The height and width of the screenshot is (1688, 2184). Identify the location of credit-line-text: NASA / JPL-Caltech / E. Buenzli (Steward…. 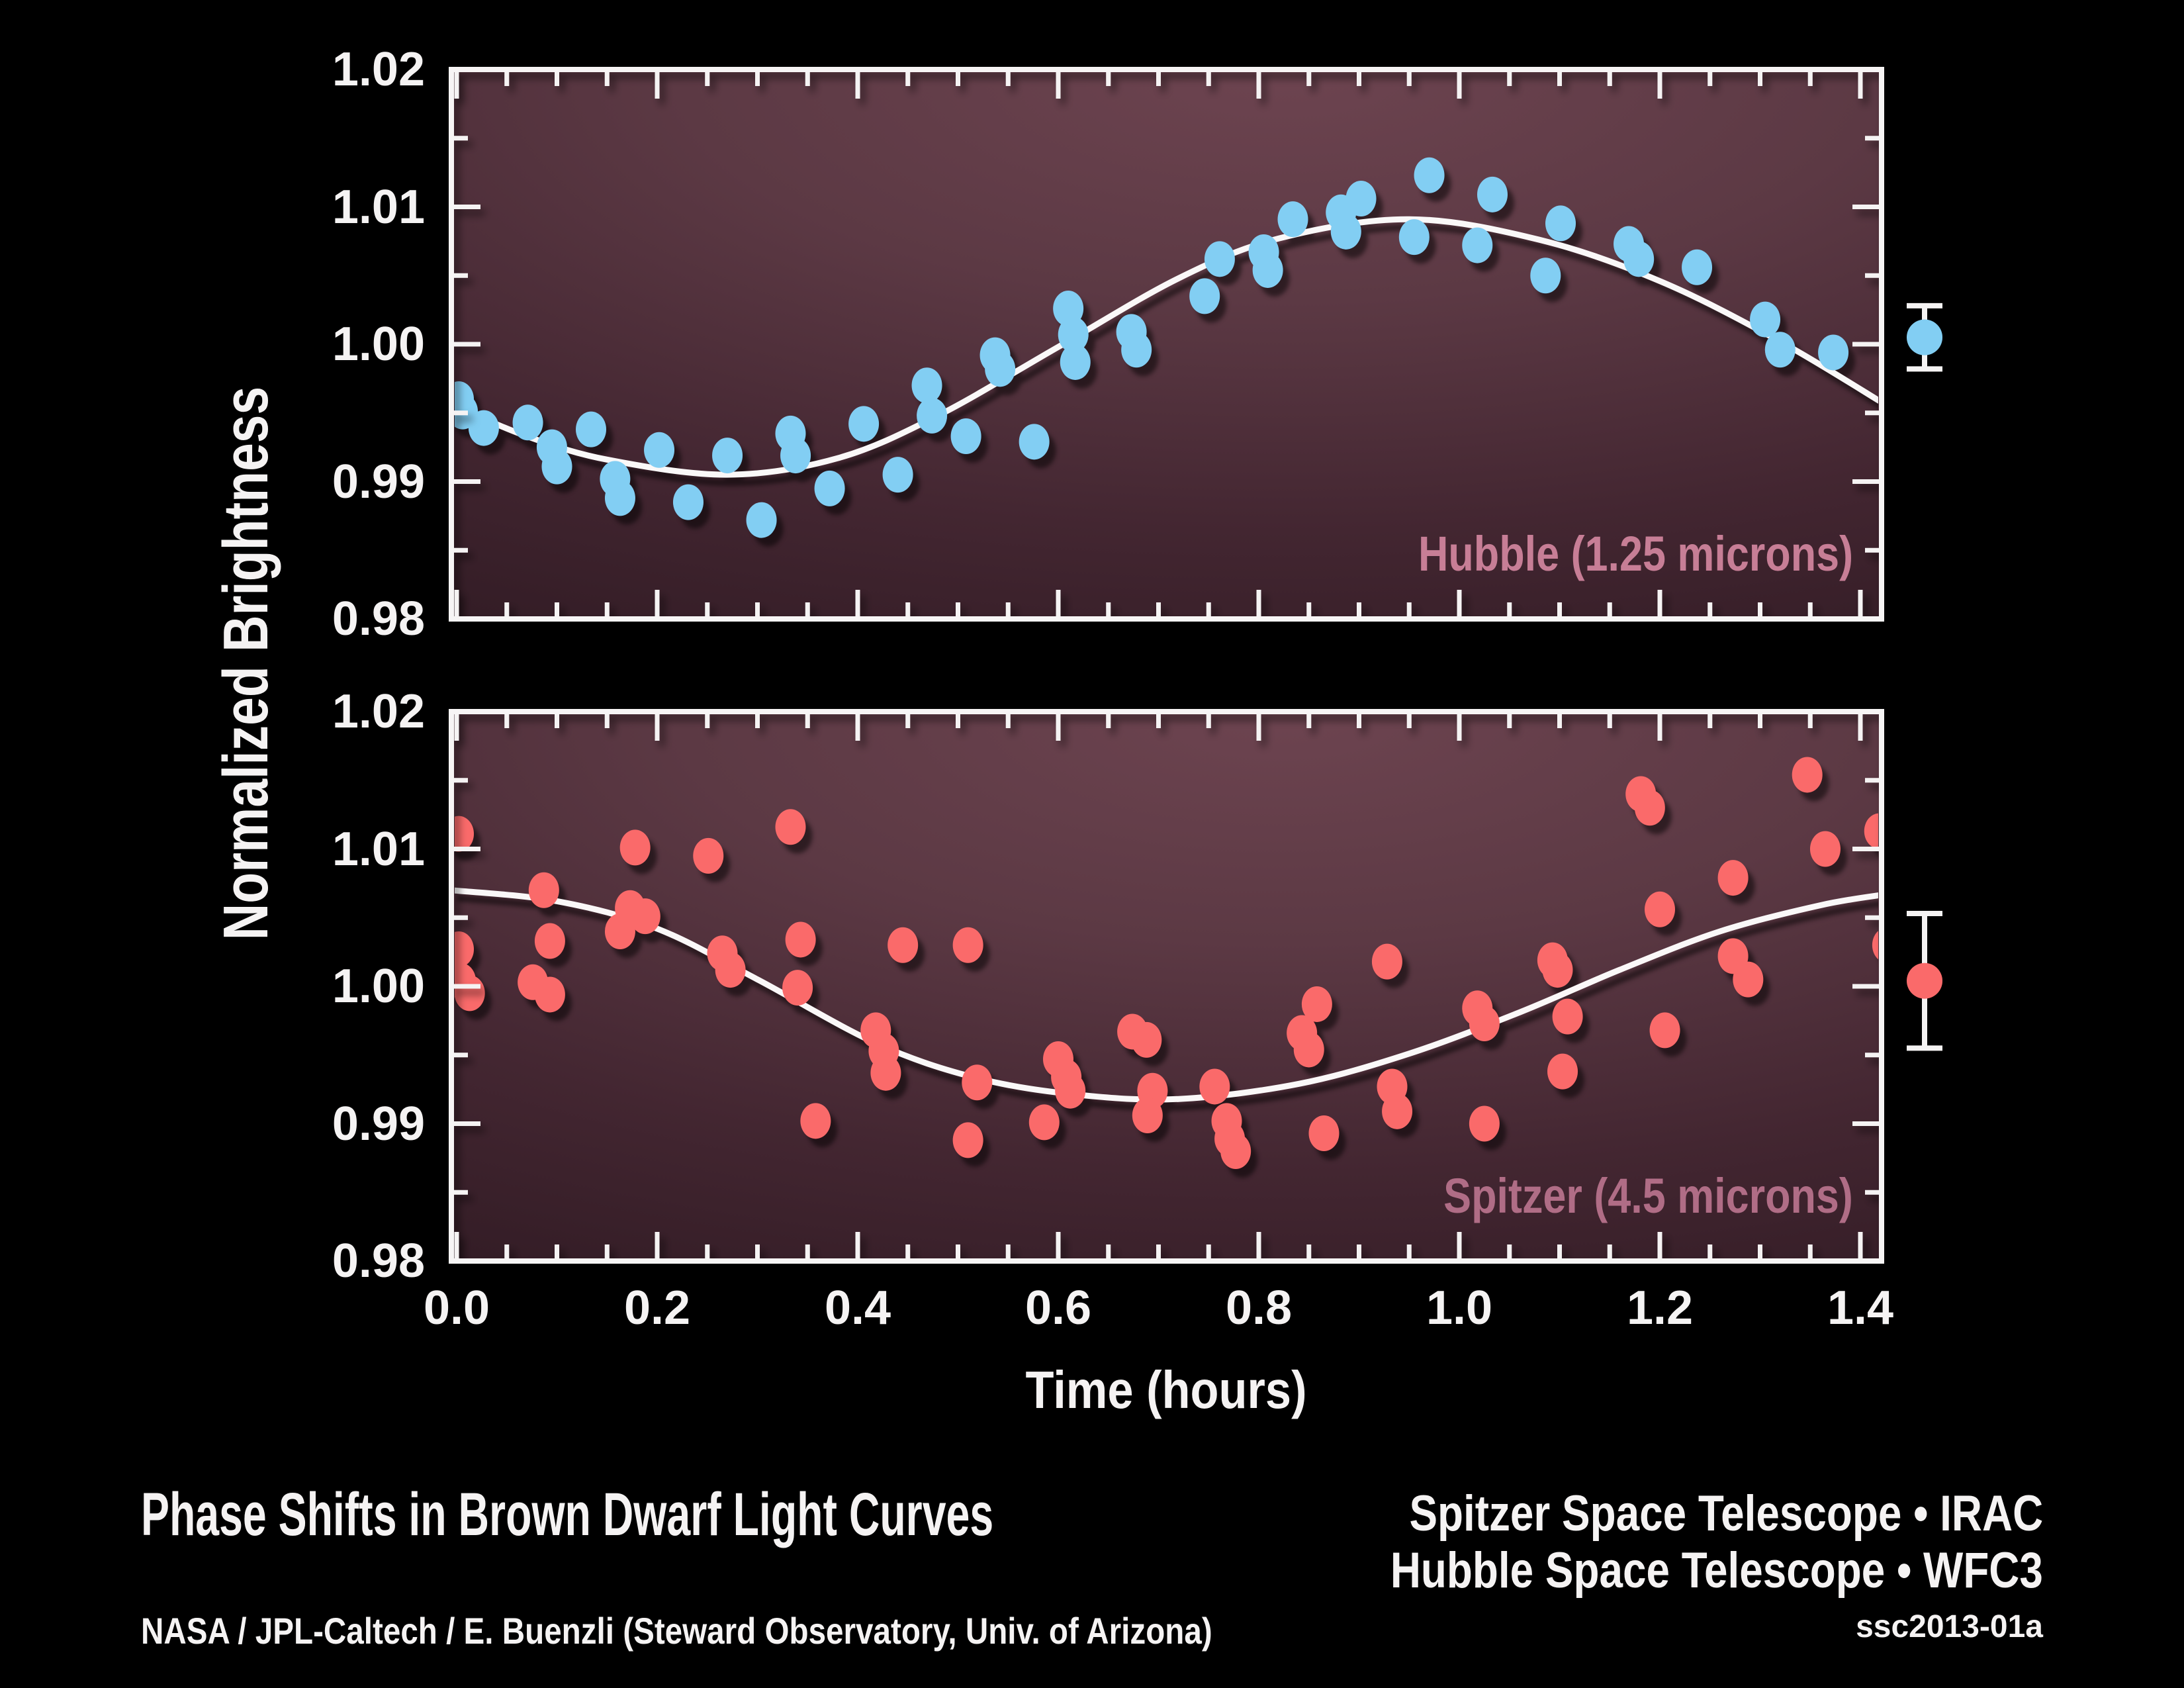
(676, 1631).